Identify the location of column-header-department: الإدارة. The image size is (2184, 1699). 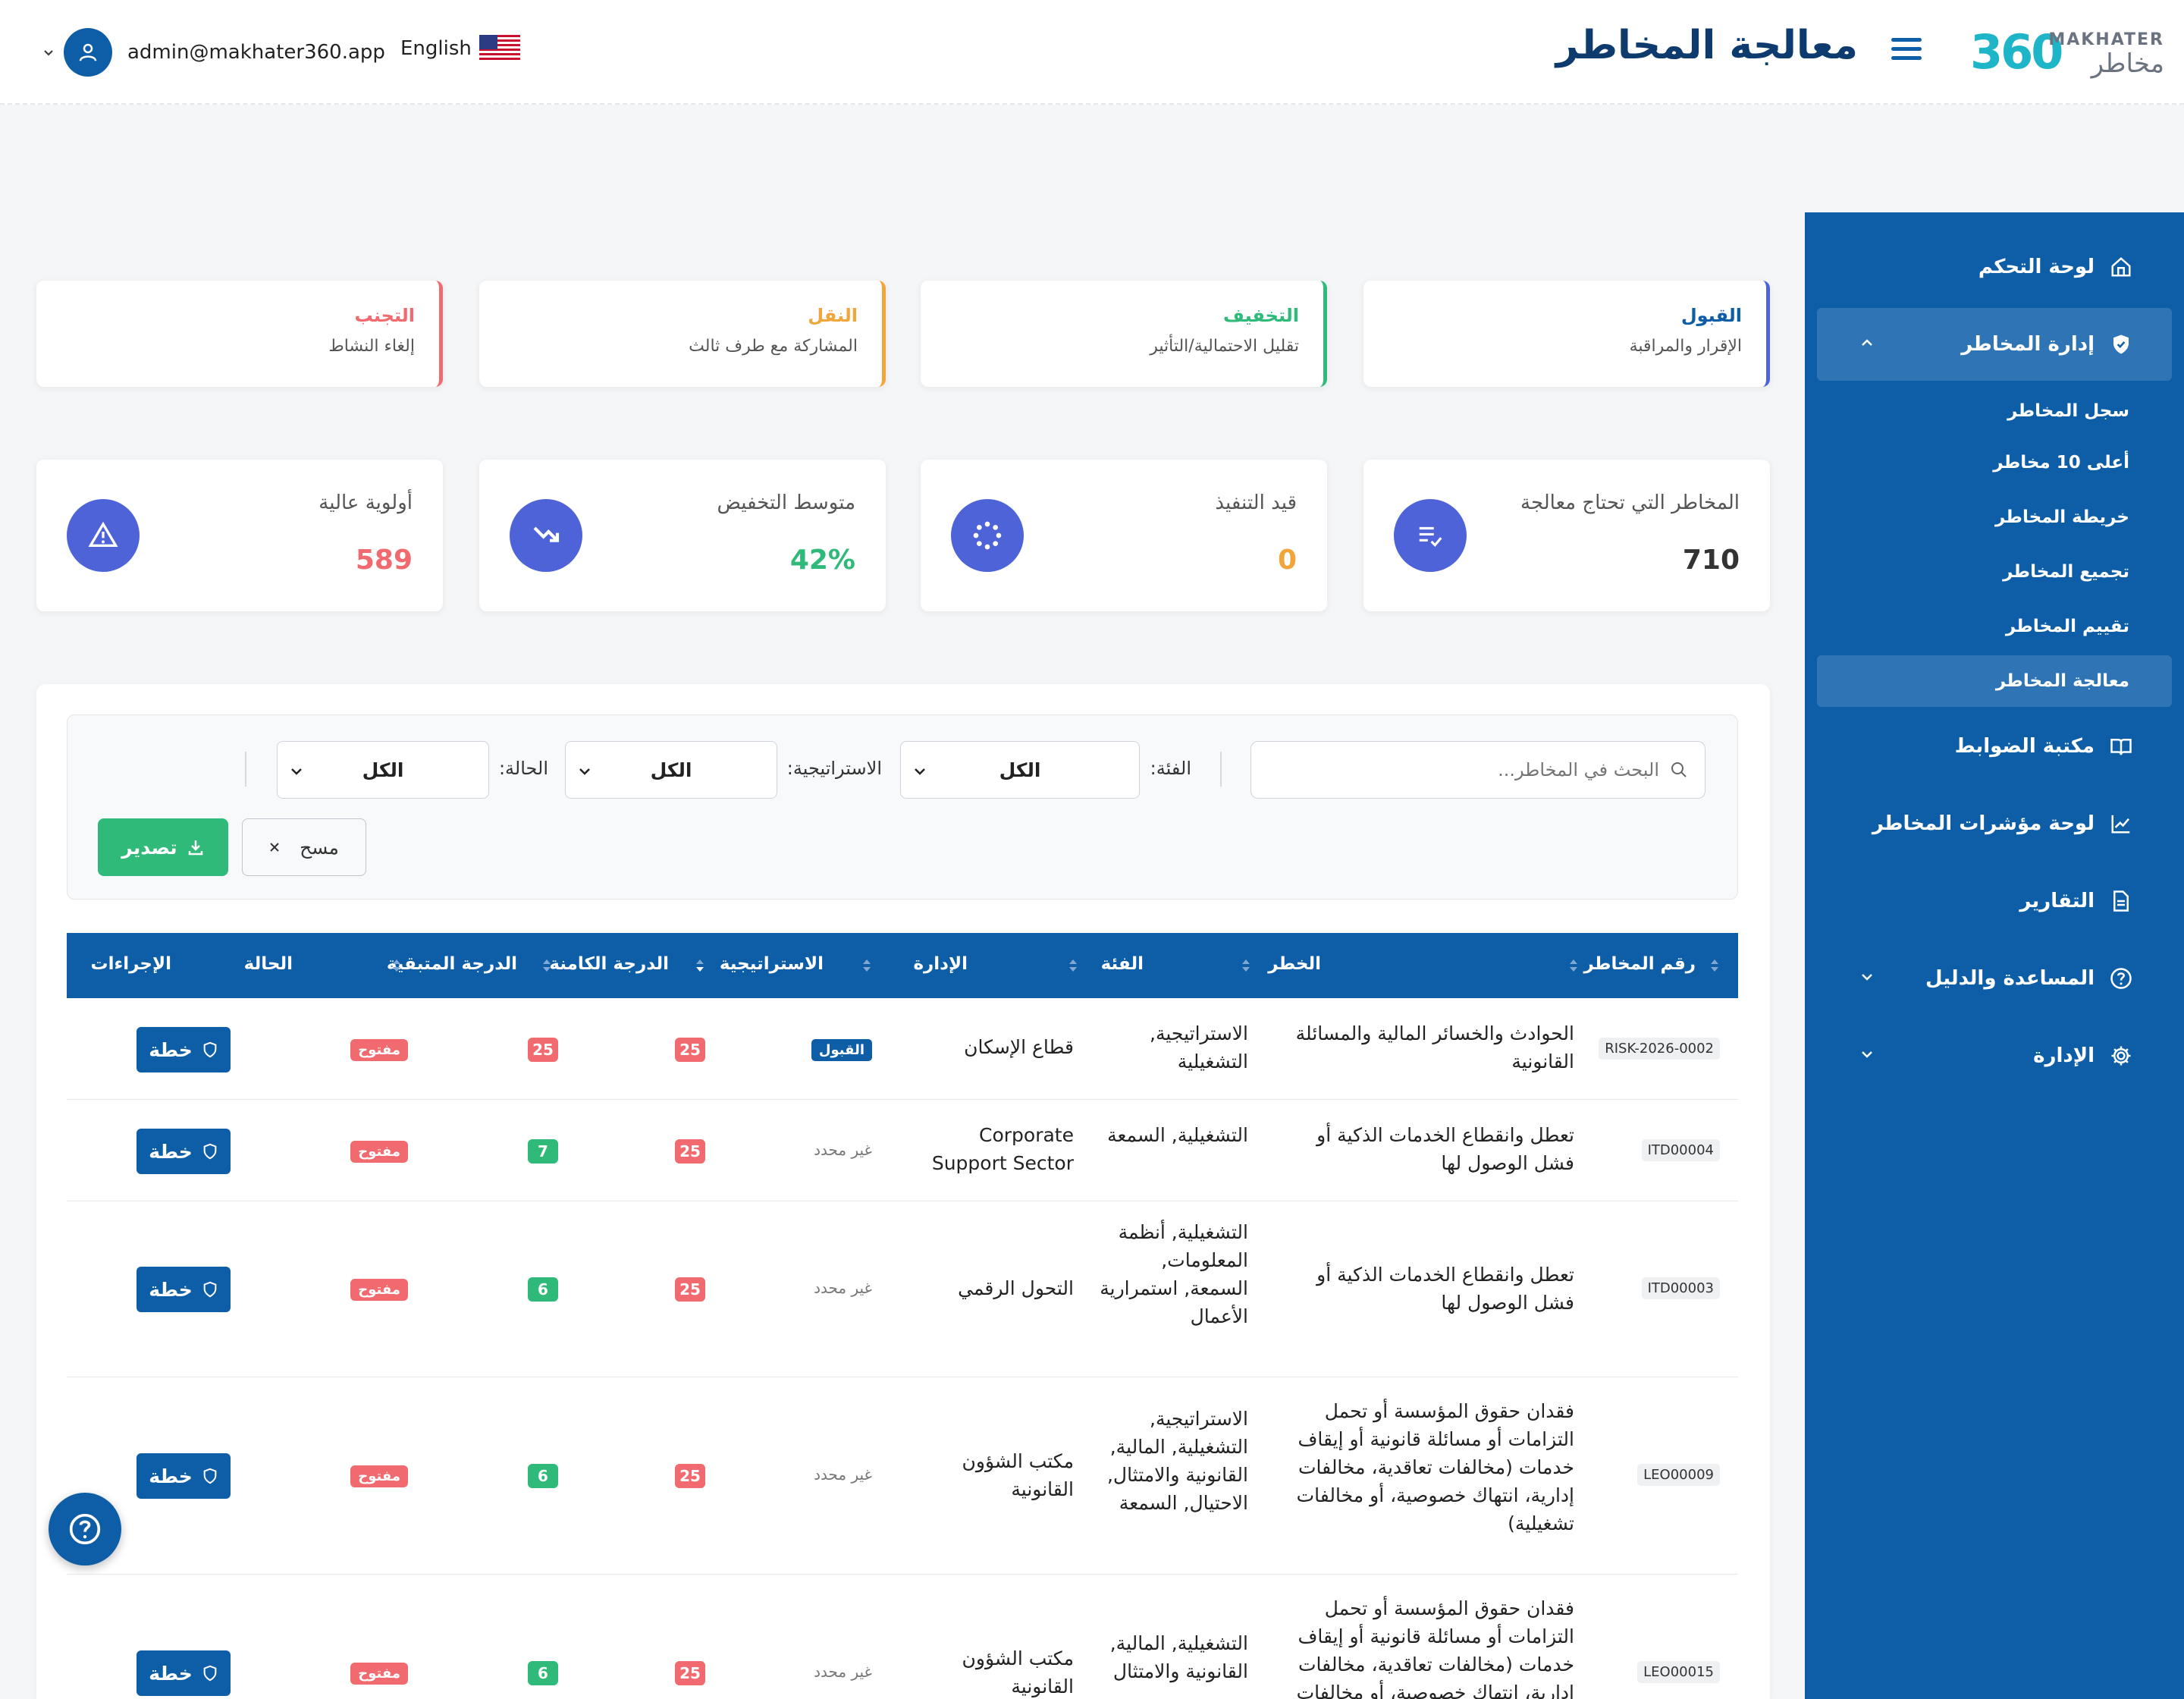
(940, 964).